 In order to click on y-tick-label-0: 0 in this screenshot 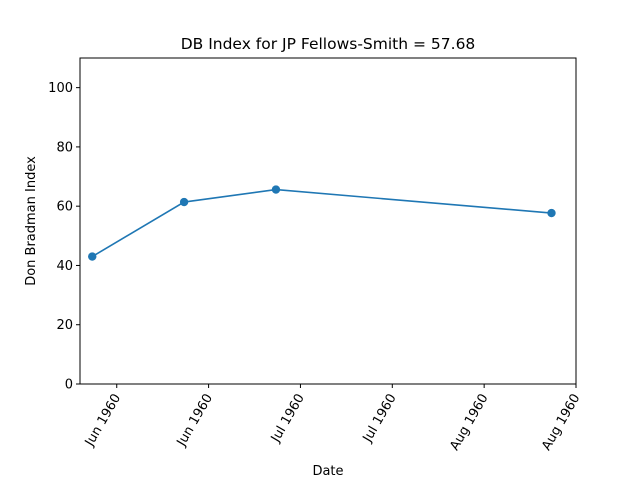, I will do `click(69, 385)`.